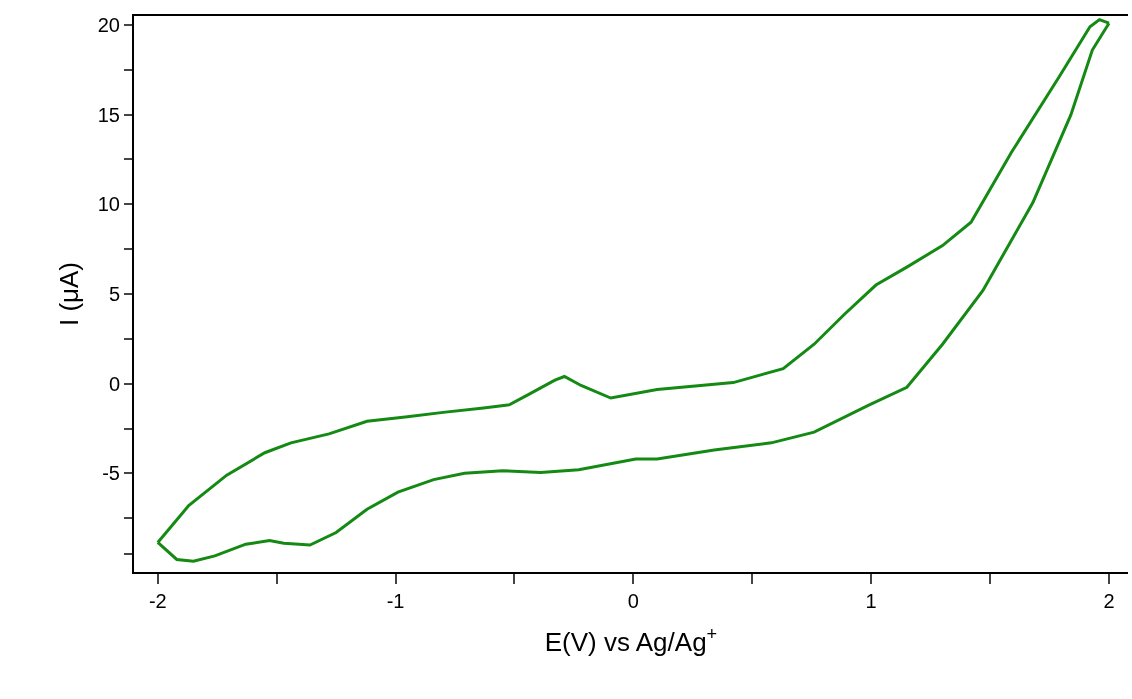 The width and height of the screenshot is (1132, 699). Describe the element at coordinates (108, 24) in the screenshot. I see `y-tick-label: 20` at that location.